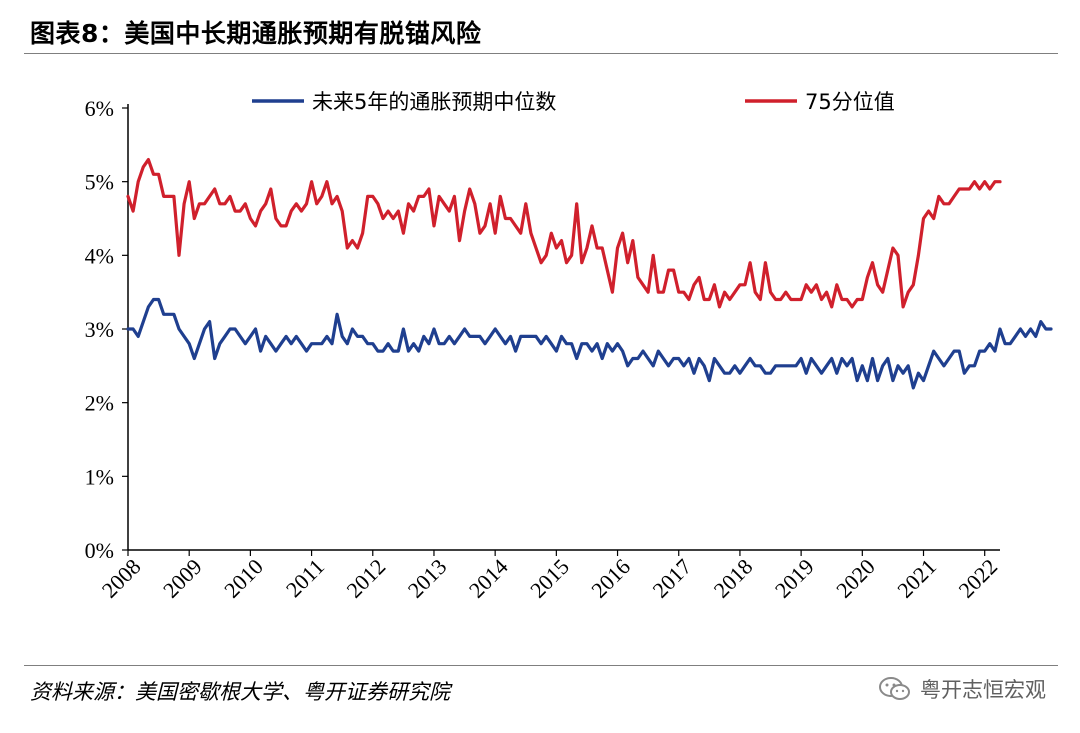 This screenshot has width=1080, height=733. I want to click on title-divider, so click(541, 53).